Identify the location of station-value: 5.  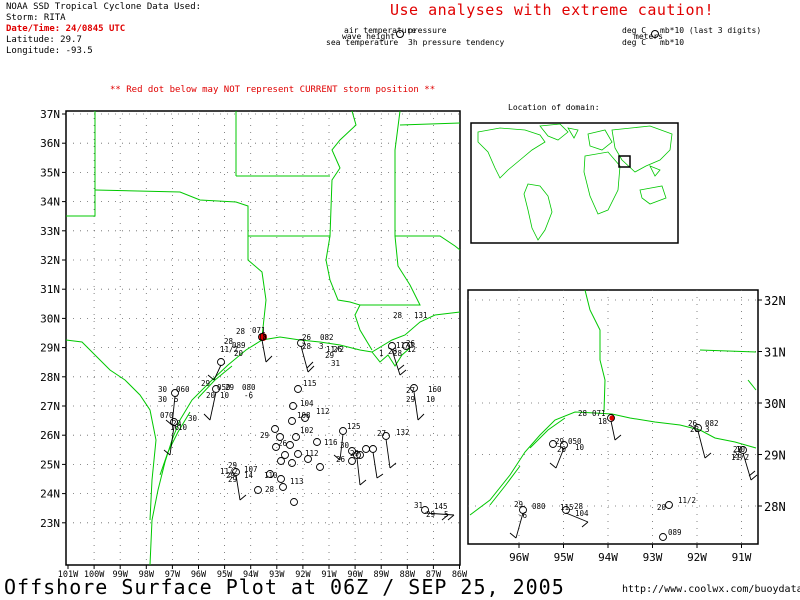
(176, 399).